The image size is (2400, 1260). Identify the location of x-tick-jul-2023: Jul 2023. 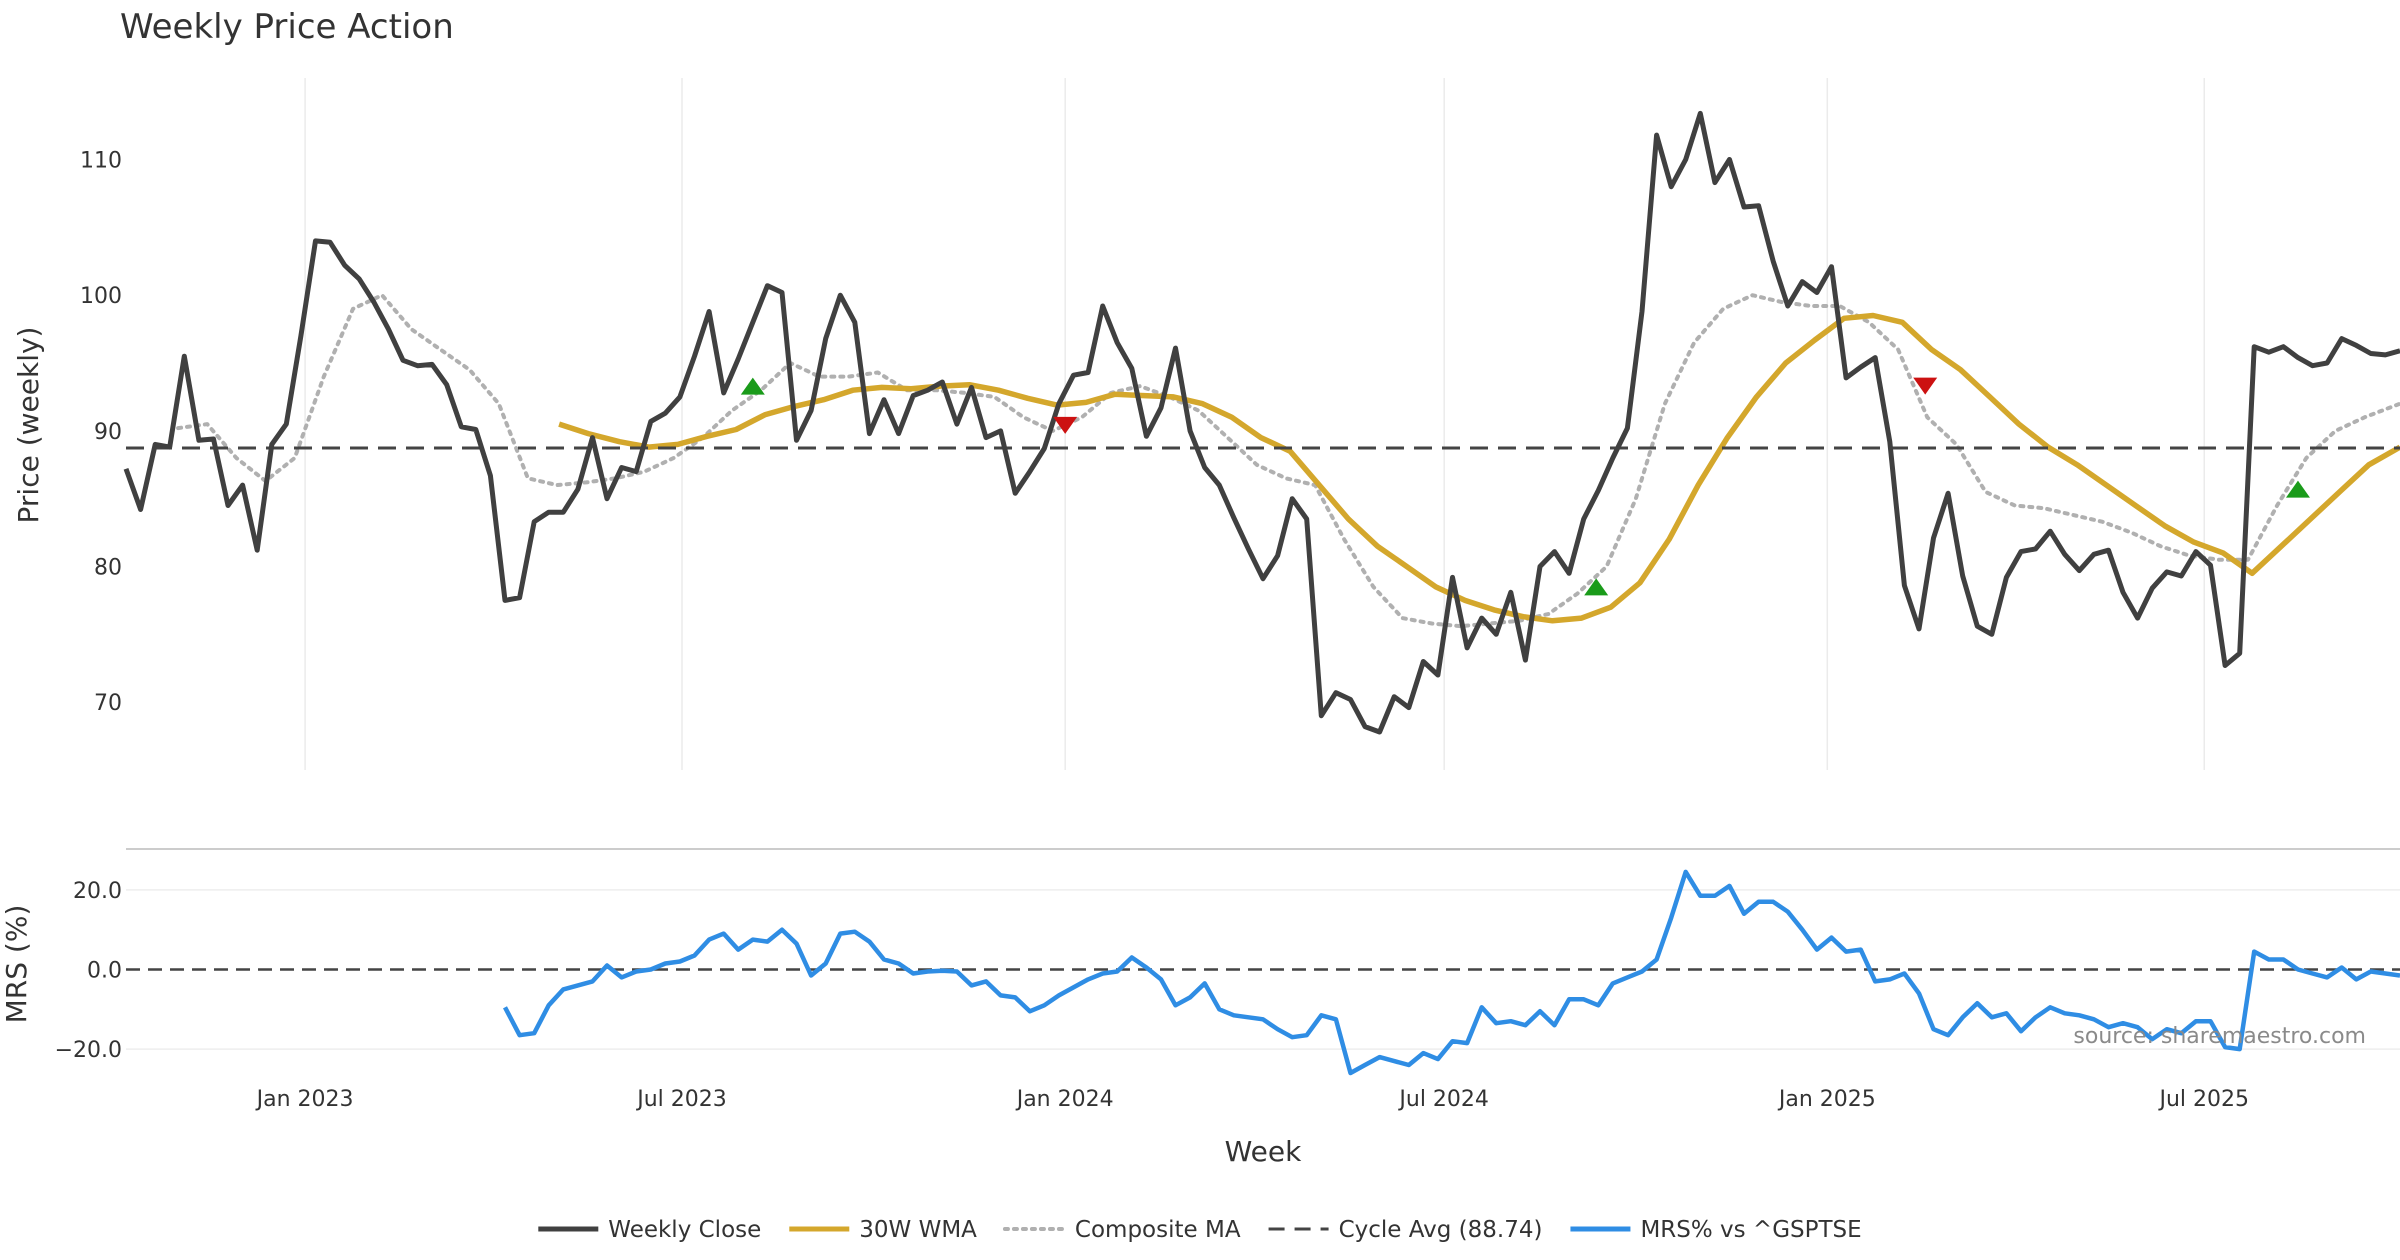
(681, 1099).